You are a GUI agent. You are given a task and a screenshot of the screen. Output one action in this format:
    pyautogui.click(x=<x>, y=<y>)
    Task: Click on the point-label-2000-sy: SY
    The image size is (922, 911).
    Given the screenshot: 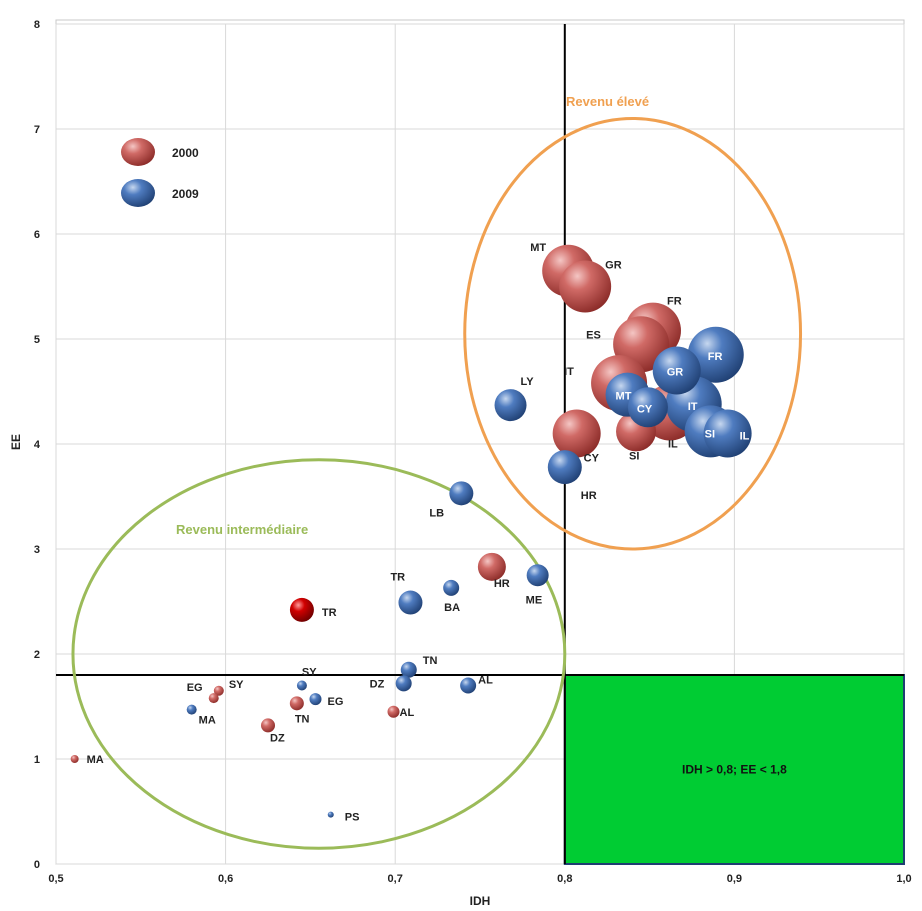 What is the action you would take?
    pyautogui.click(x=236, y=685)
    